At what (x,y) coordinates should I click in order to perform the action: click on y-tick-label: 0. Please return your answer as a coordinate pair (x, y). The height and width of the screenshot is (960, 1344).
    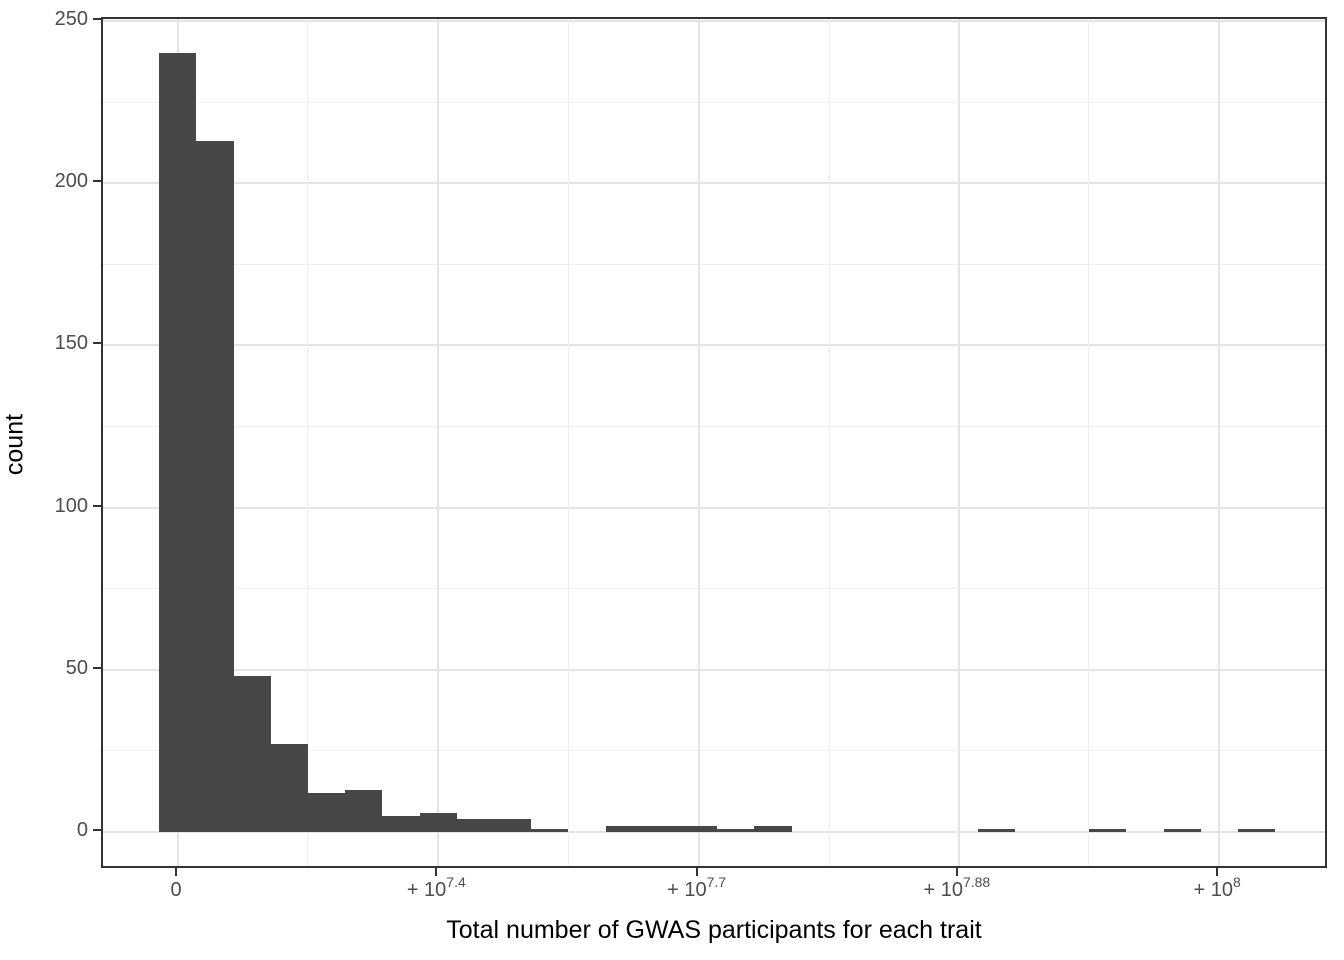
    Looking at the image, I should click on (82, 830).